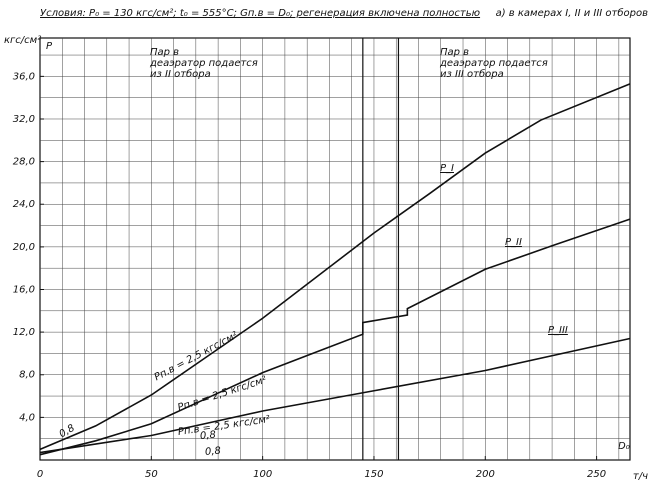 This screenshot has height=495, width=652. What do you see at coordinates (596, 474) in the screenshot?
I see `x-tick-label: 250` at bounding box center [596, 474].